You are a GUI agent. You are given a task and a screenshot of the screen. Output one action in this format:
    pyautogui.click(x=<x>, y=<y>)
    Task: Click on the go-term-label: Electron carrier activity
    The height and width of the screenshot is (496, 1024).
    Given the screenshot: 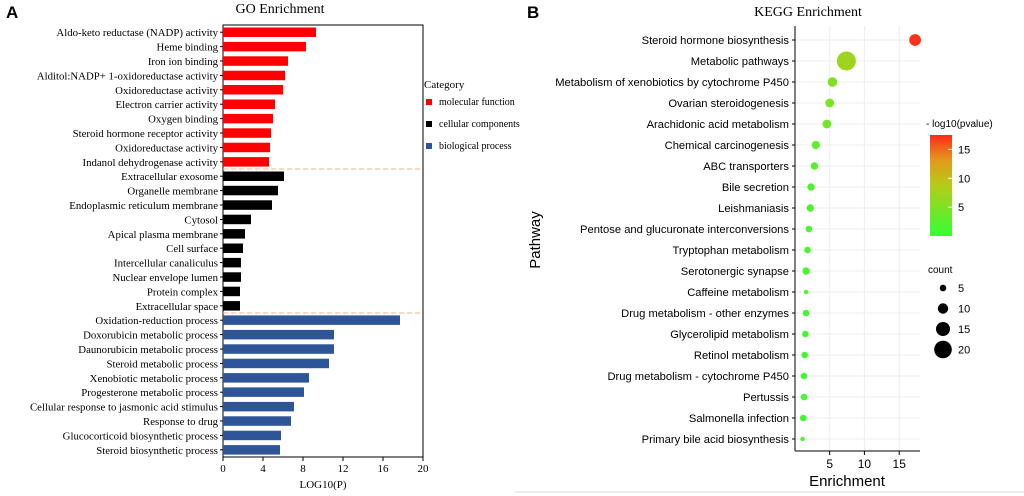 What is the action you would take?
    pyautogui.click(x=166, y=105)
    